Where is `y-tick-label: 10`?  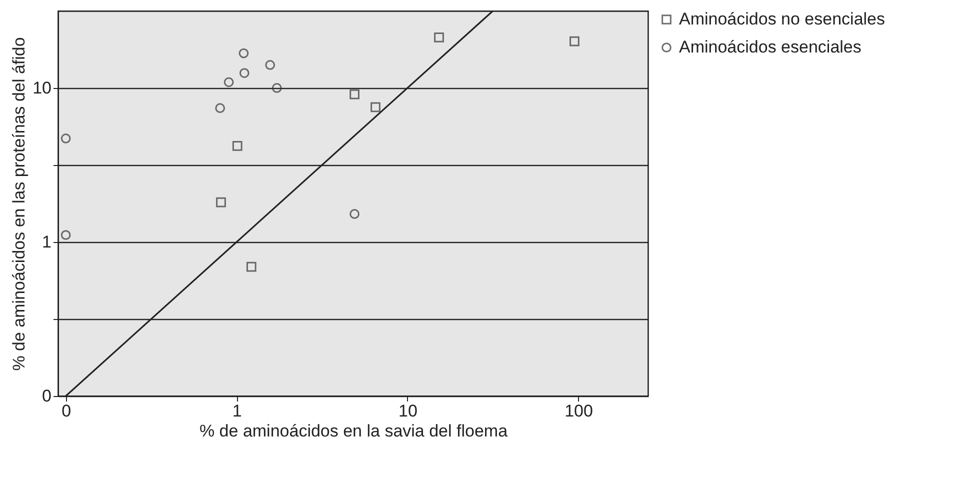 y-tick-label: 10 is located at coordinates (42, 88).